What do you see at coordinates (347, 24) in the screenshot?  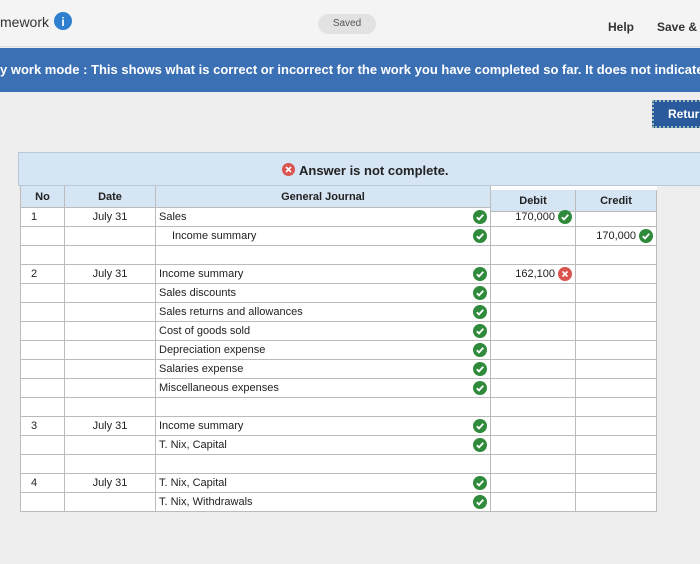 I see `saved-status: Saved` at bounding box center [347, 24].